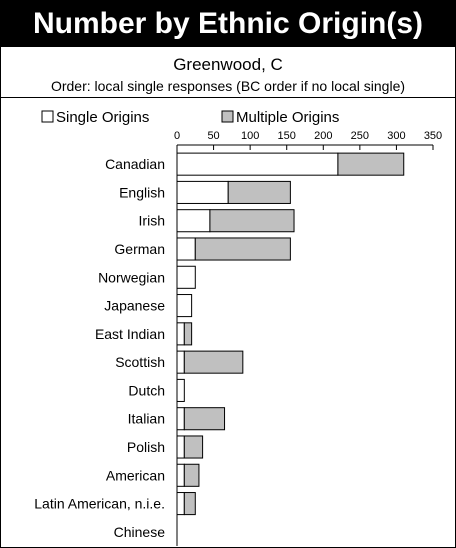 This screenshot has width=456, height=548. Describe the element at coordinates (396, 136) in the screenshot. I see `x-tick-label: 300` at that location.